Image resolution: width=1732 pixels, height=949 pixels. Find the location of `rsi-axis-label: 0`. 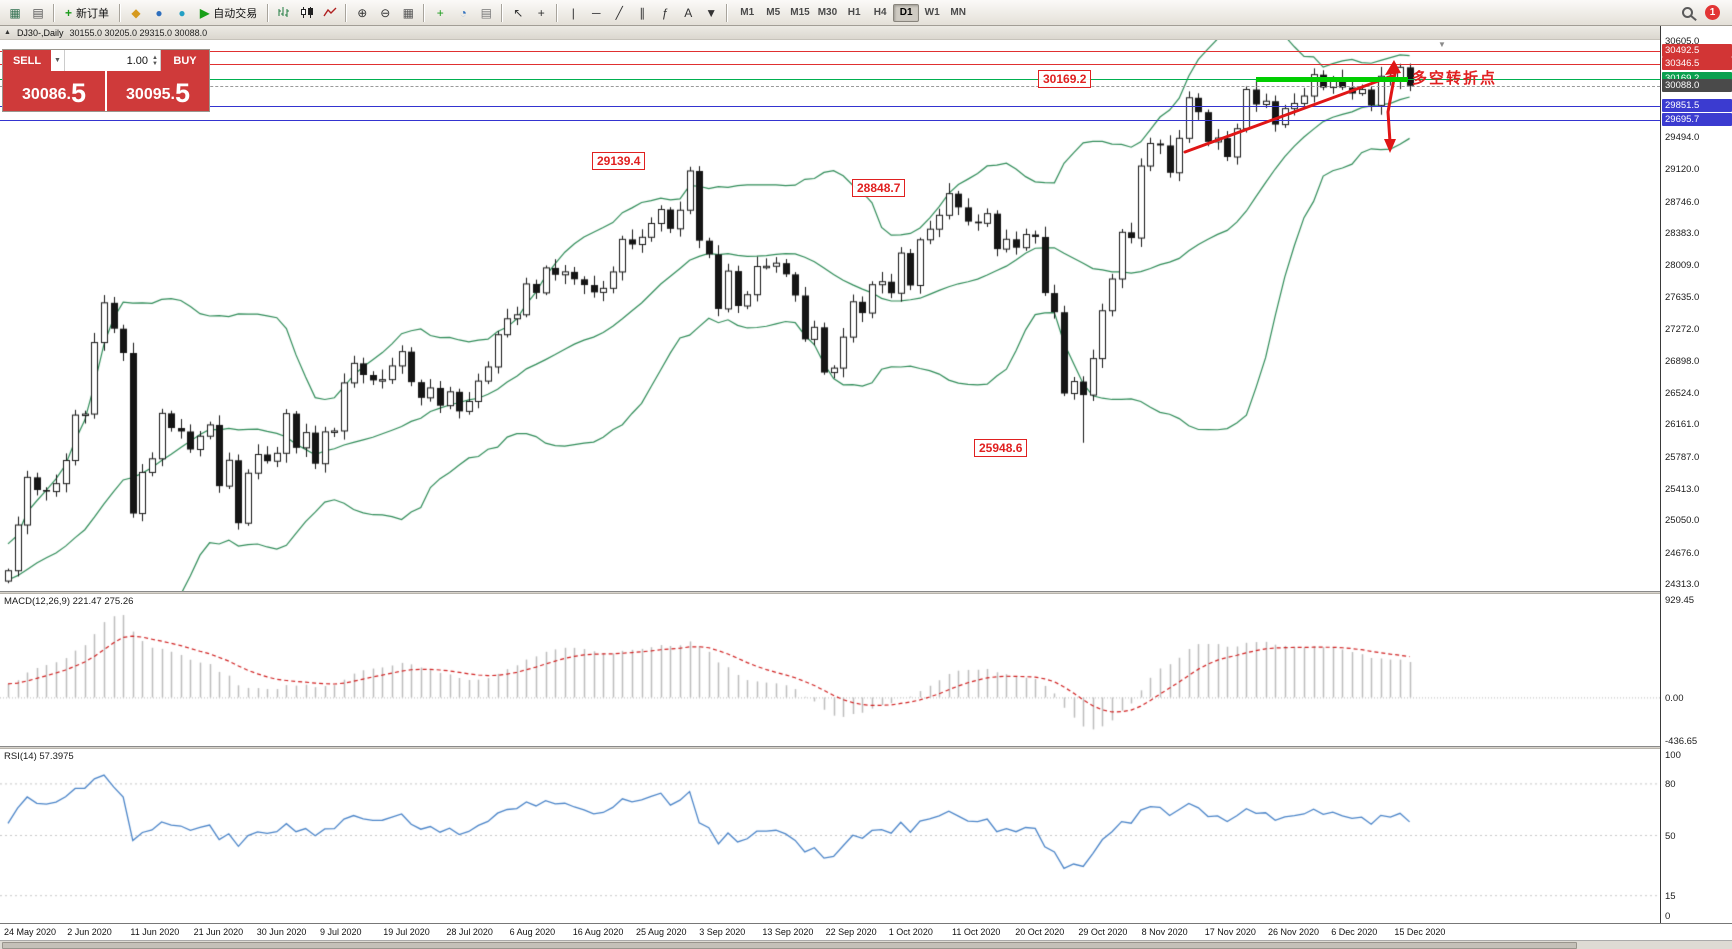

rsi-axis-label: 0 is located at coordinates (1668, 916).